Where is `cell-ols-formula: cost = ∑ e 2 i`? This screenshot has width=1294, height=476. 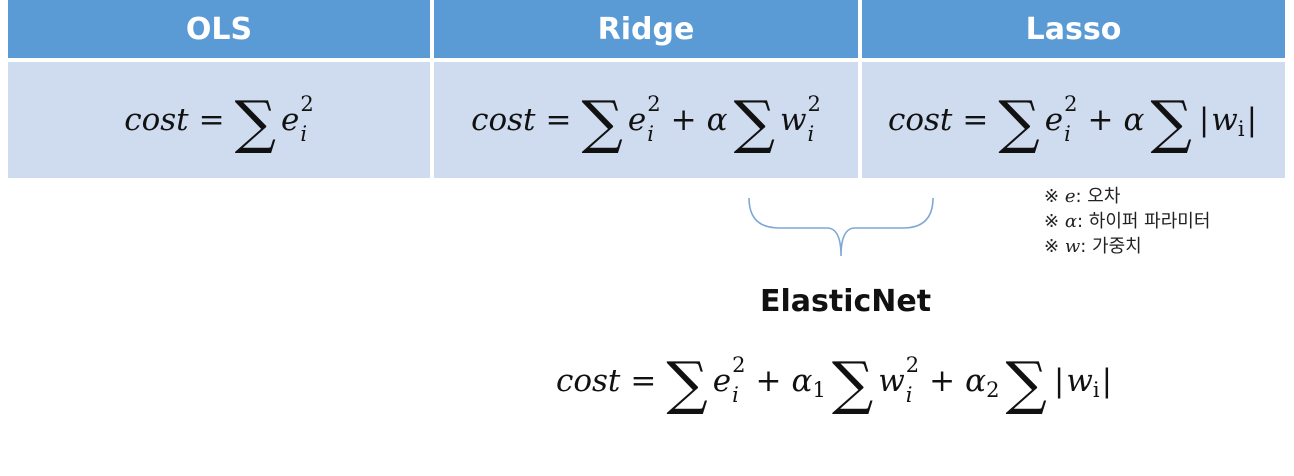
cell-ols-formula: cost = ∑ e 2 i is located at coordinates (219, 120).